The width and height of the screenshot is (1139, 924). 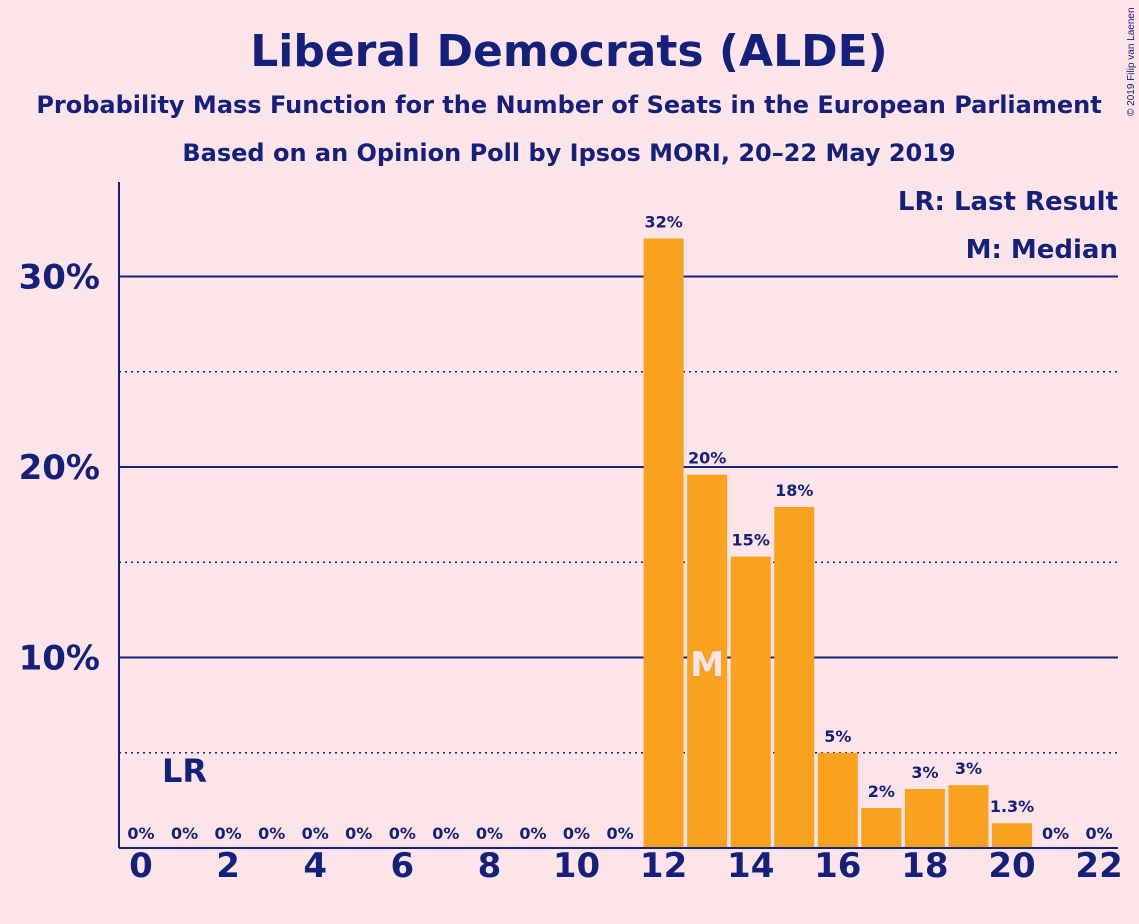 I want to click on x-tick-label: 4, so click(x=315, y=866).